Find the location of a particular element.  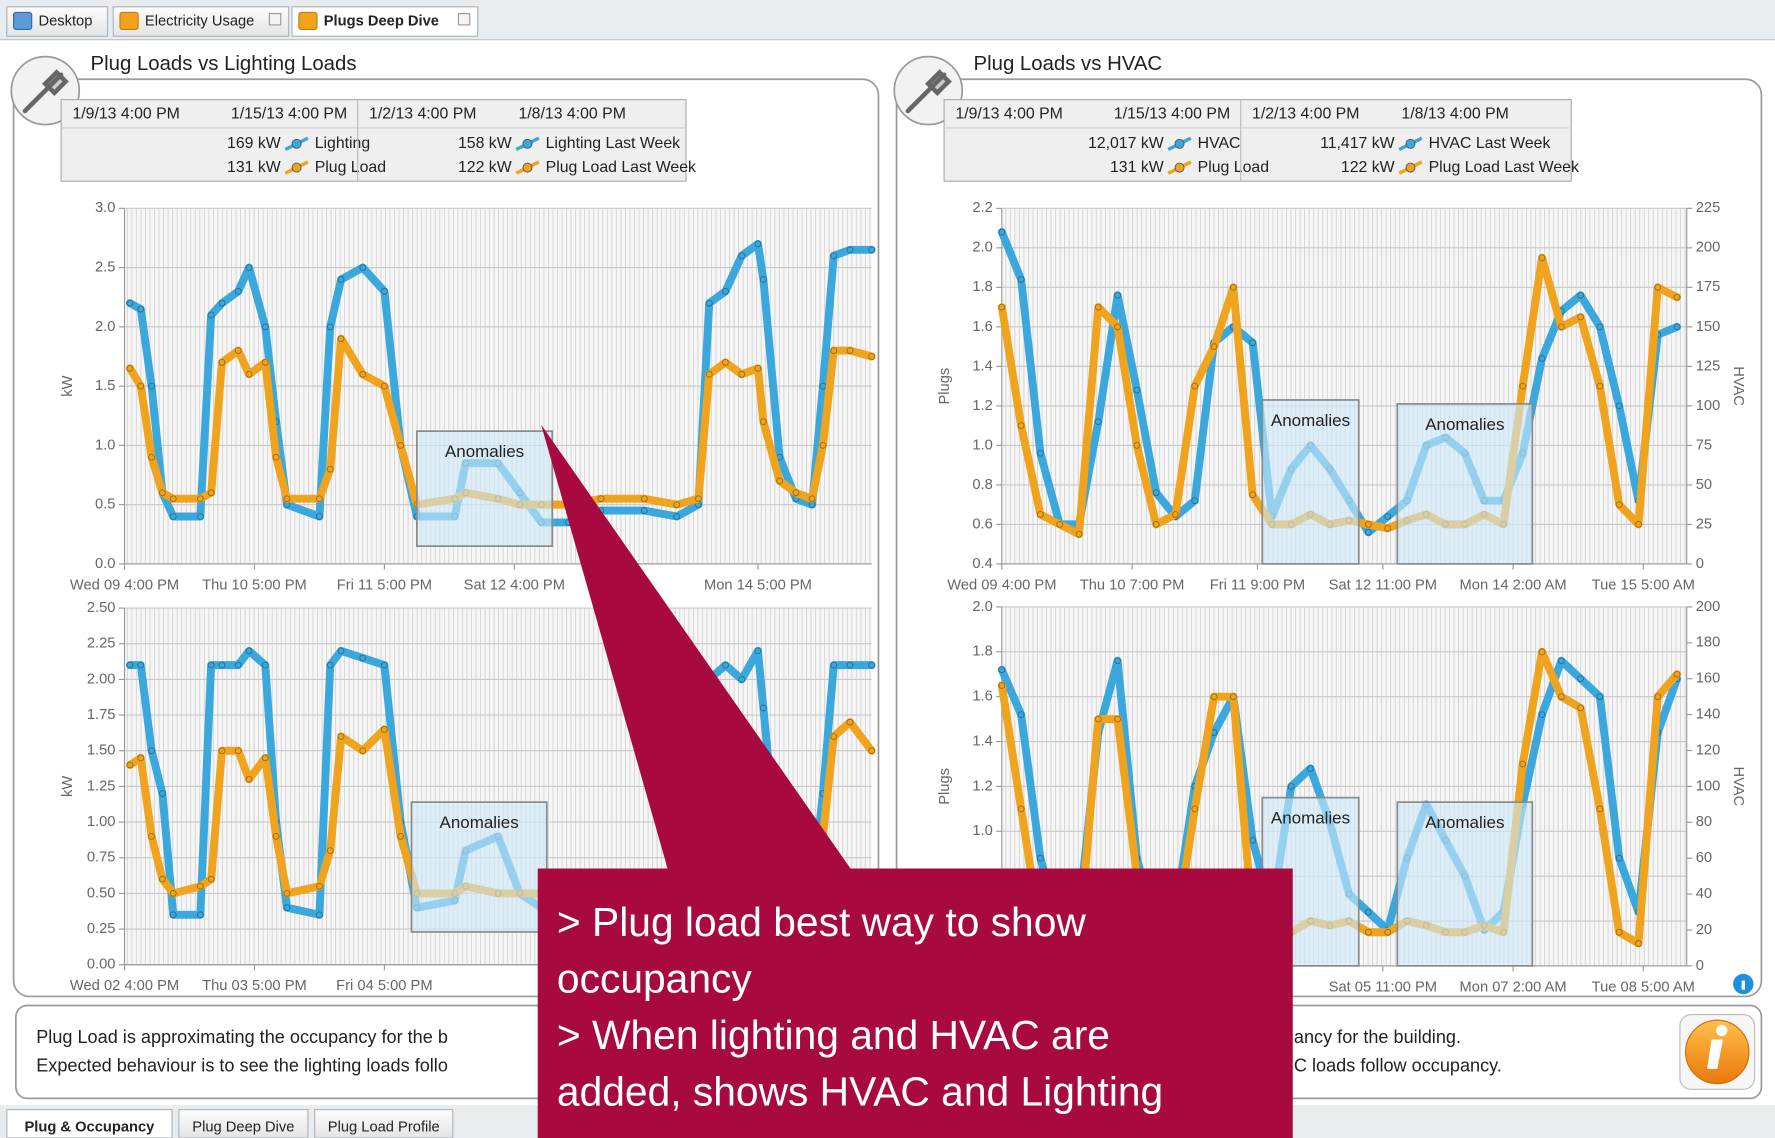

y-tick-label: 2.25 is located at coordinates (101, 644).